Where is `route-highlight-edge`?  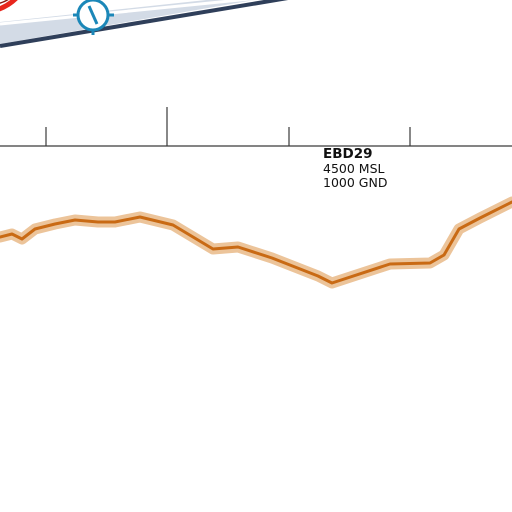 route-highlight-edge is located at coordinates (4, 2).